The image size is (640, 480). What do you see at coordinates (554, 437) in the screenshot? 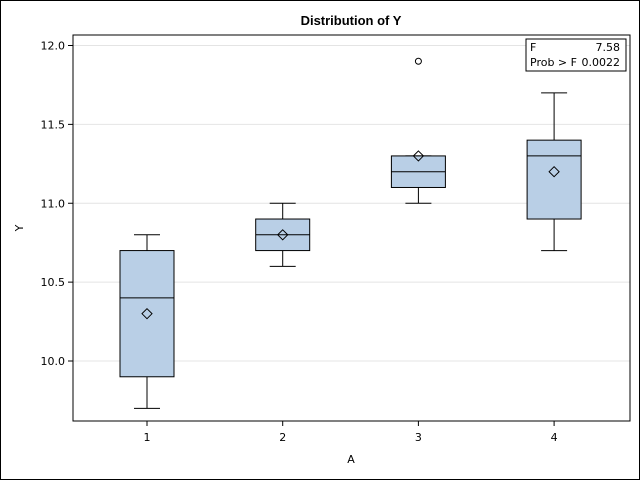
I see `x-tick-label: 4` at bounding box center [554, 437].